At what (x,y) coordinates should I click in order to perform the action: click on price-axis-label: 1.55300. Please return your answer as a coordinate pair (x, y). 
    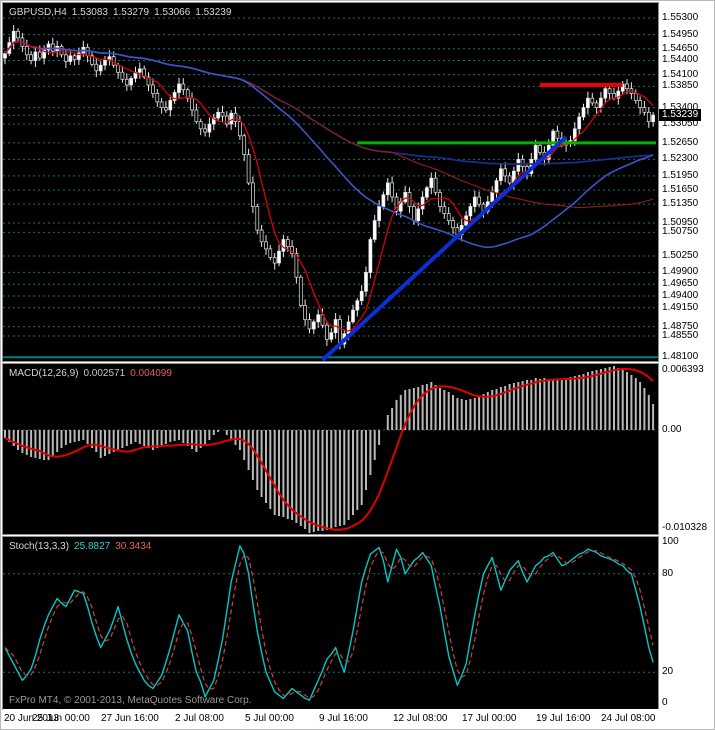
    Looking at the image, I should click on (680, 17).